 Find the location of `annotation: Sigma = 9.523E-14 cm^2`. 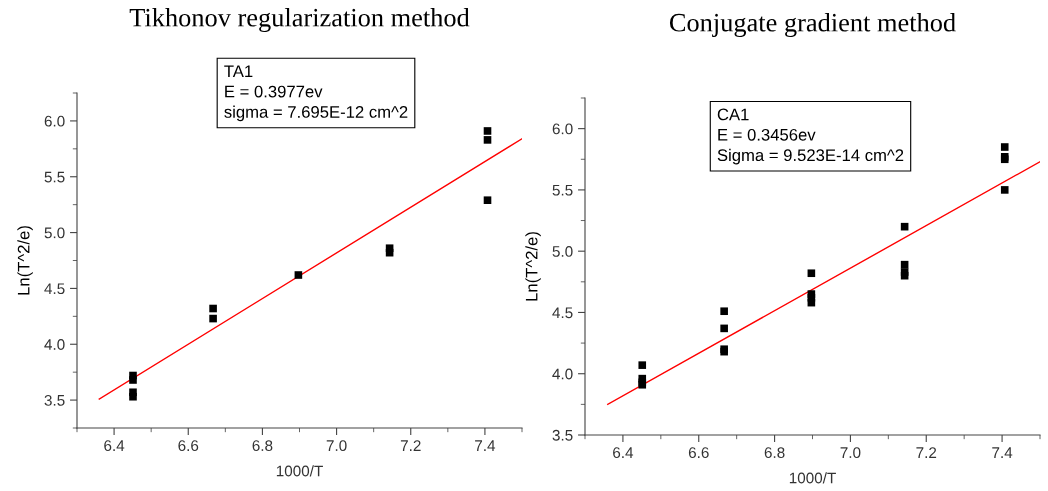

annotation: Sigma = 9.523E-14 cm^2 is located at coordinates (810, 156).